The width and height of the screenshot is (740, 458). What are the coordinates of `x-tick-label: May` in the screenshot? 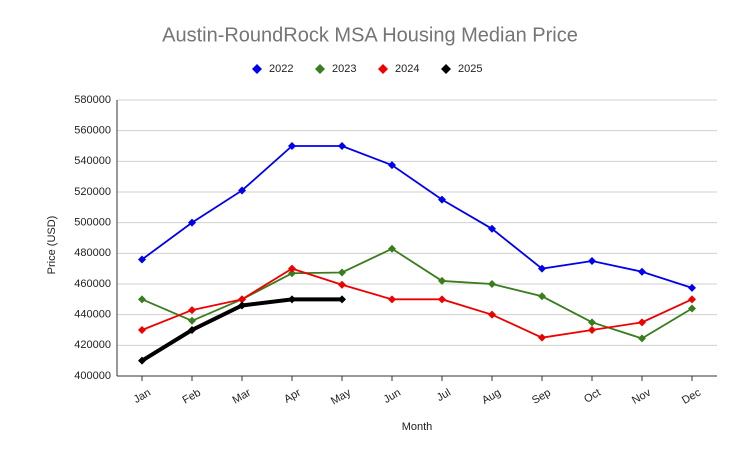 It's located at (341, 396).